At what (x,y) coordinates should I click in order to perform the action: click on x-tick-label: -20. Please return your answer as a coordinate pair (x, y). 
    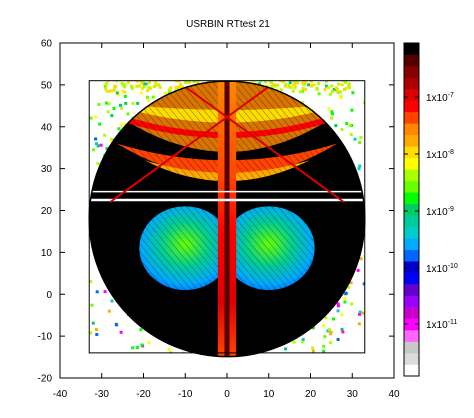
    Looking at the image, I should click on (143, 394).